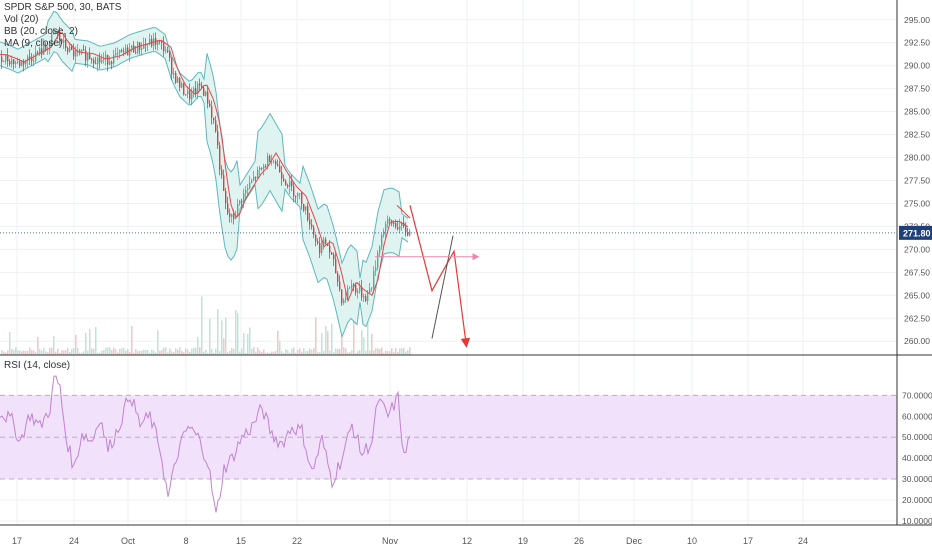 The height and width of the screenshot is (550, 932). What do you see at coordinates (63, 7) in the screenshot?
I see `symbol-title: SPDR S&P 500, 30, BATS` at bounding box center [63, 7].